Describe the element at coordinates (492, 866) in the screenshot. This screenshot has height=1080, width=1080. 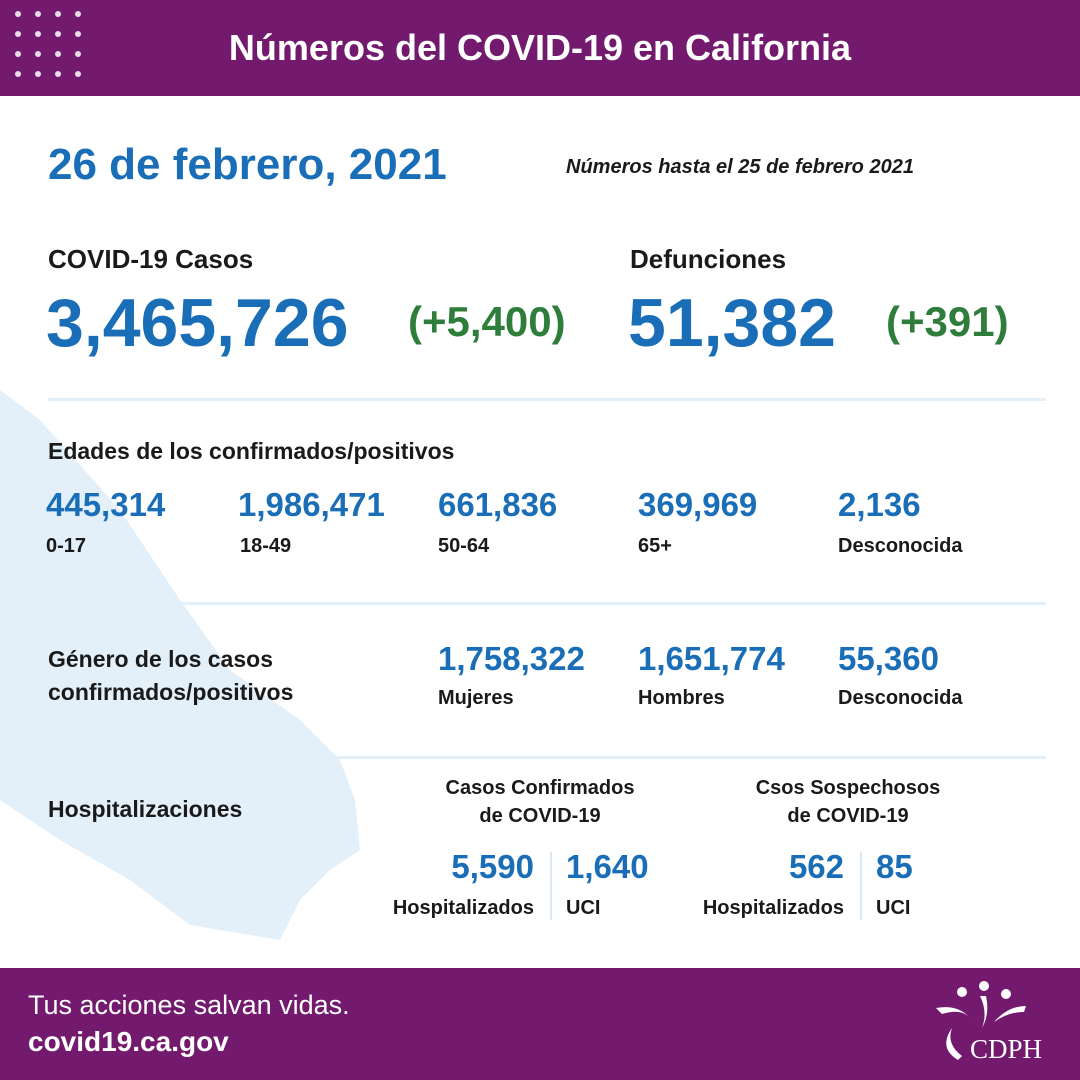
I see `confirmed-hospitalized-value: 5,590` at that location.